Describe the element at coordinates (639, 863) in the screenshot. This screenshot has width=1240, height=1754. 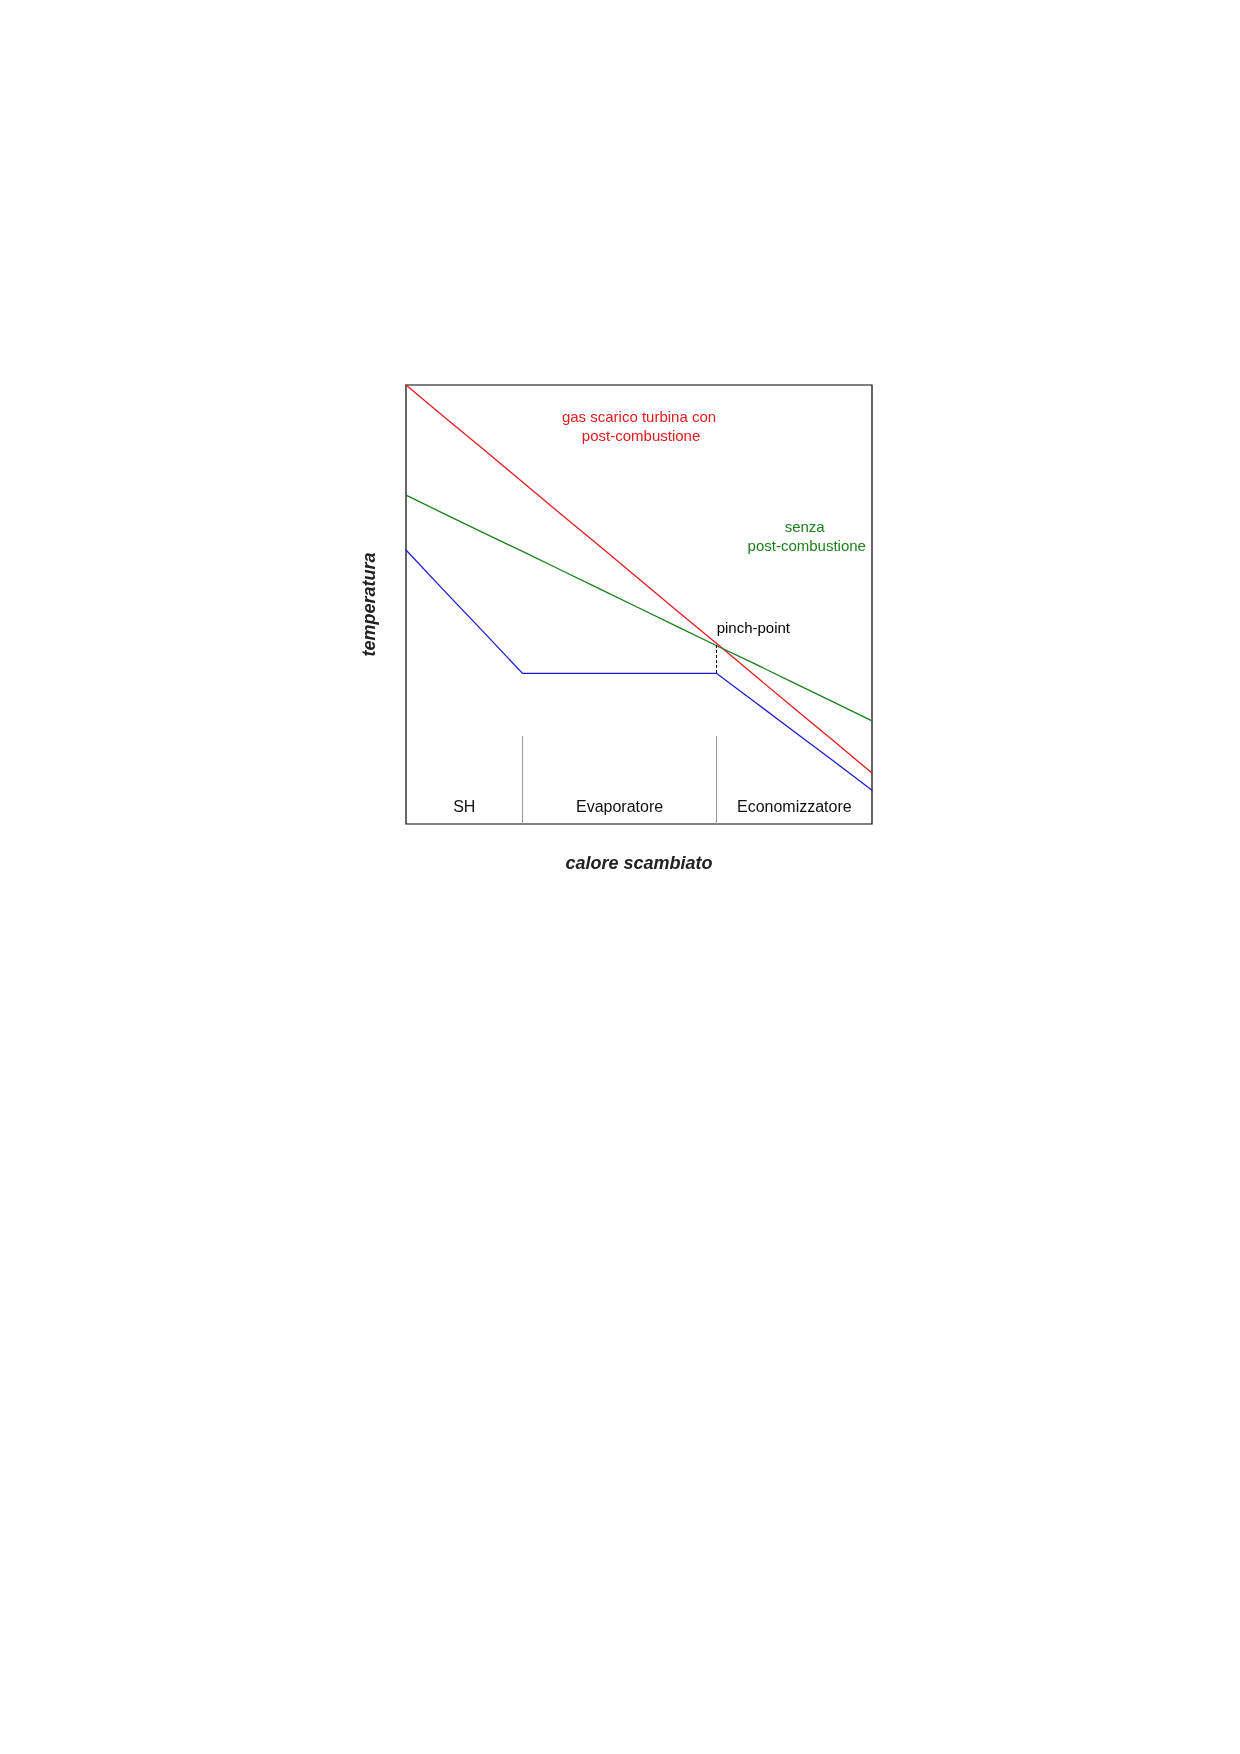
I see `x-axis-title: calore scambiato` at that location.